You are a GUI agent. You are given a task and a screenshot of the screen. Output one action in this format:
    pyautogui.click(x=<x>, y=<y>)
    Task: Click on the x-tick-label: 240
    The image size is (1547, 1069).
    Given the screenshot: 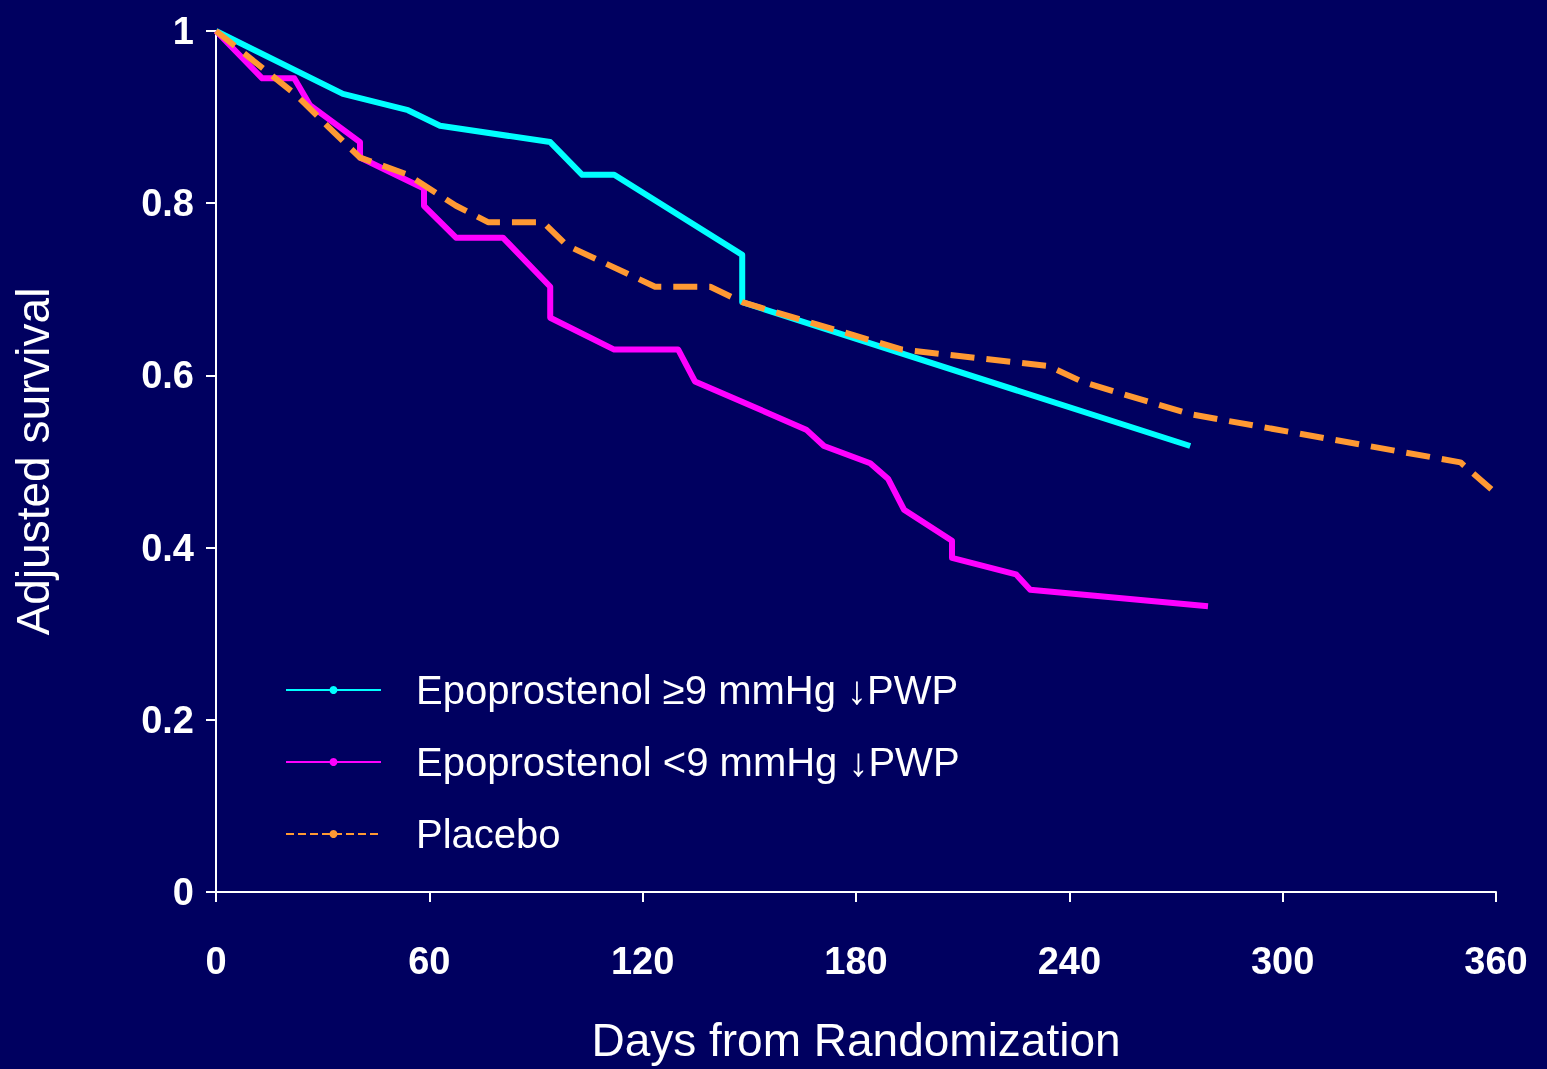 What is the action you would take?
    pyautogui.click(x=1069, y=961)
    